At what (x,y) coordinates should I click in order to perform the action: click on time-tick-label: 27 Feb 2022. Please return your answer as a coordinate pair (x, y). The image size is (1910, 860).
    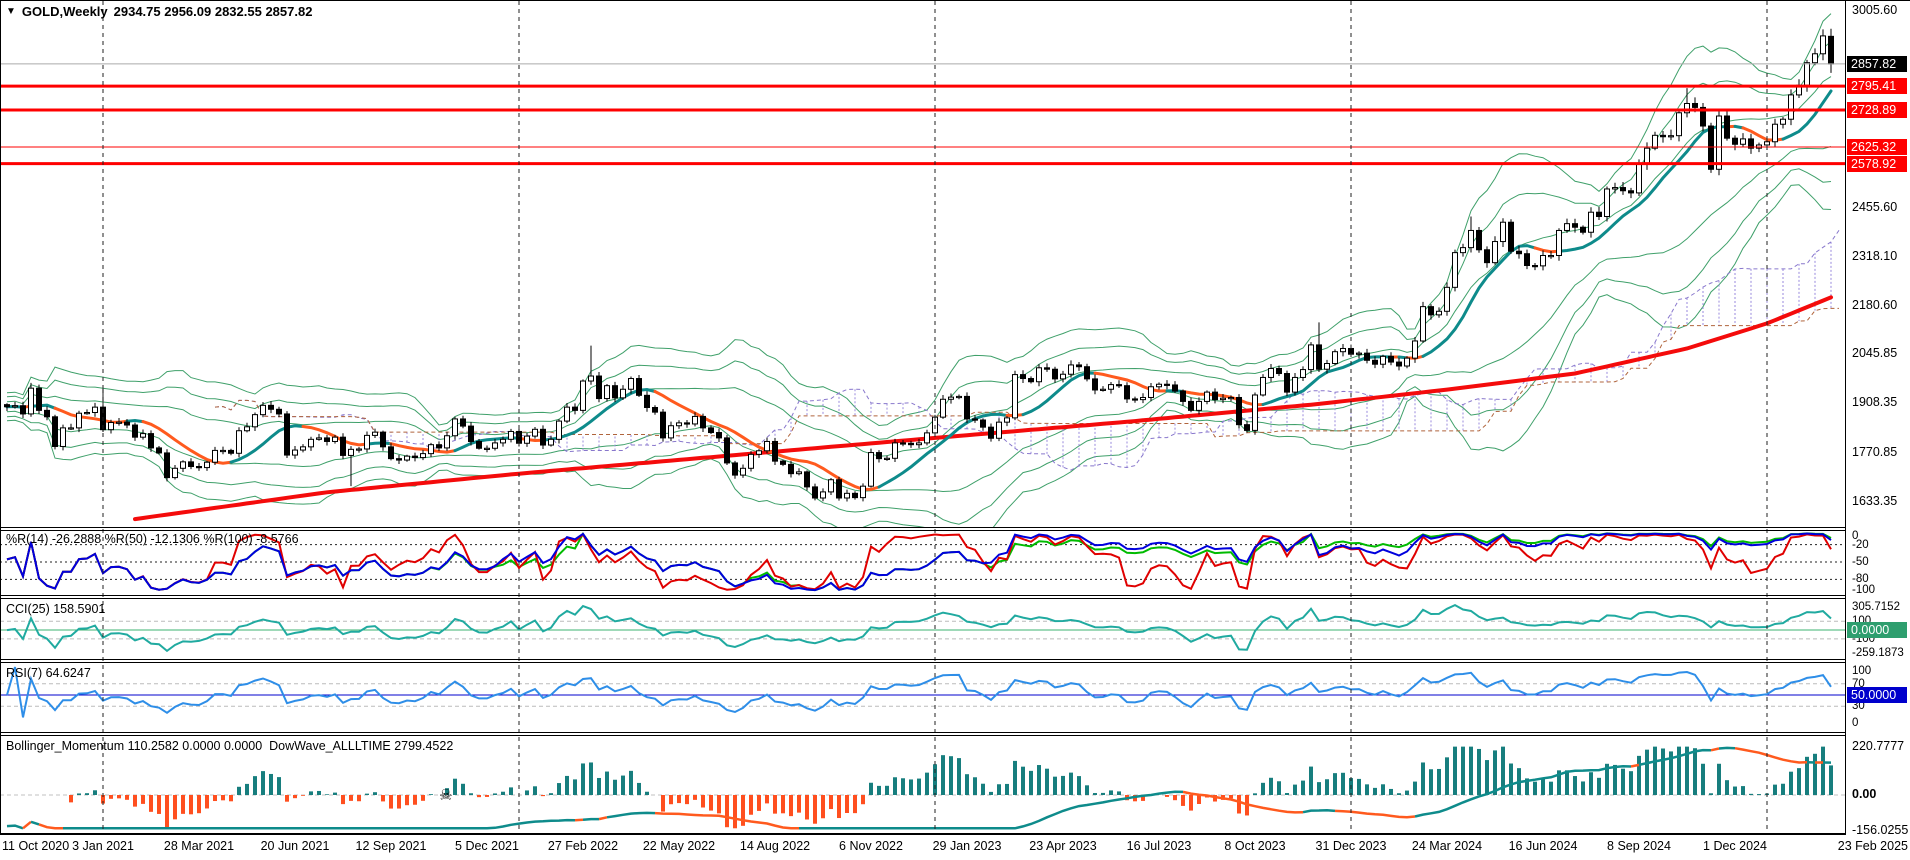
    Looking at the image, I should click on (583, 846).